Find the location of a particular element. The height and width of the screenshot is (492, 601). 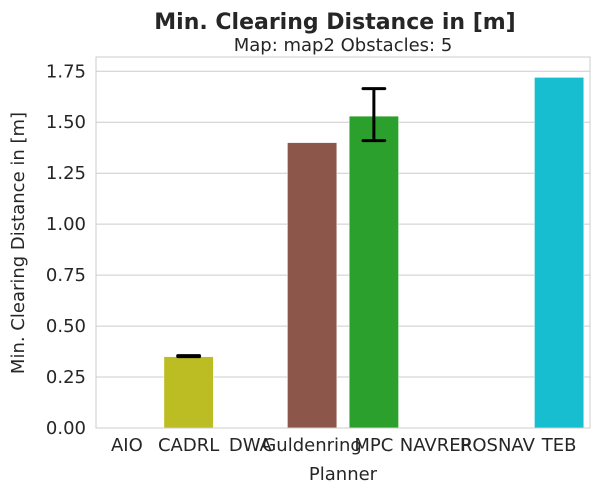

y-tick-label-2: 0.50 is located at coordinates (66, 326).